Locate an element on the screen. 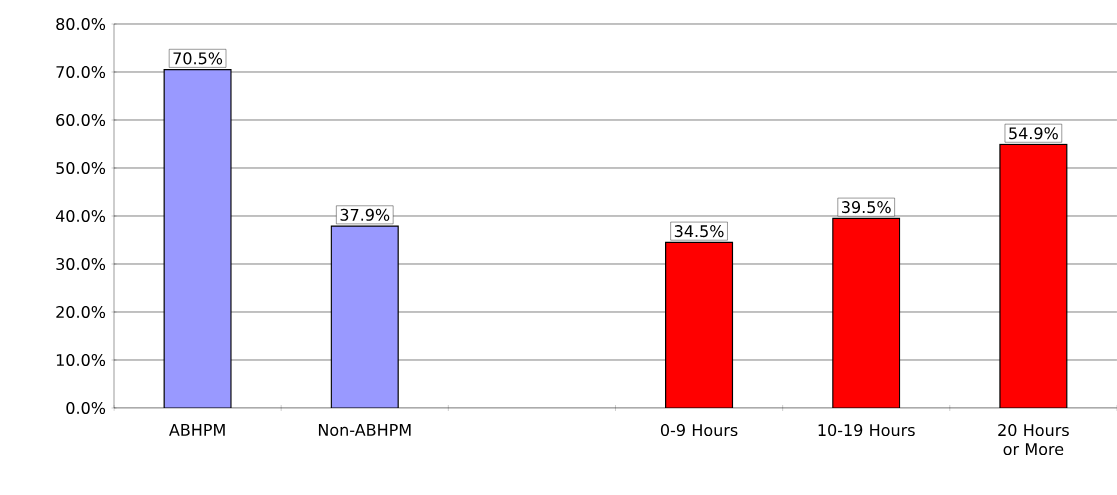  y-tick-label: 60.0% is located at coordinates (81, 120).